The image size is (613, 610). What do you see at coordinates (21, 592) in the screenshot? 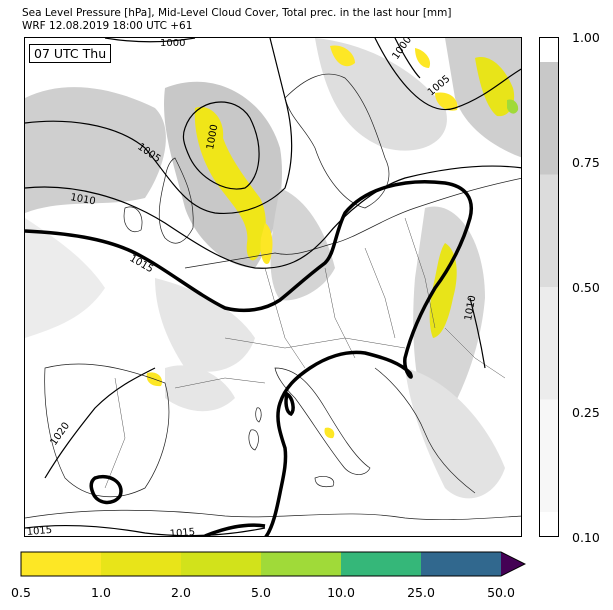
I see `precip-cbar-tick: 0.5` at bounding box center [21, 592].